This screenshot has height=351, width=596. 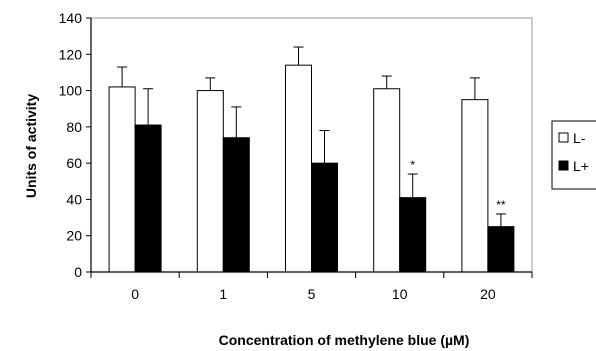 I want to click on legend-box, so click(x=573, y=155).